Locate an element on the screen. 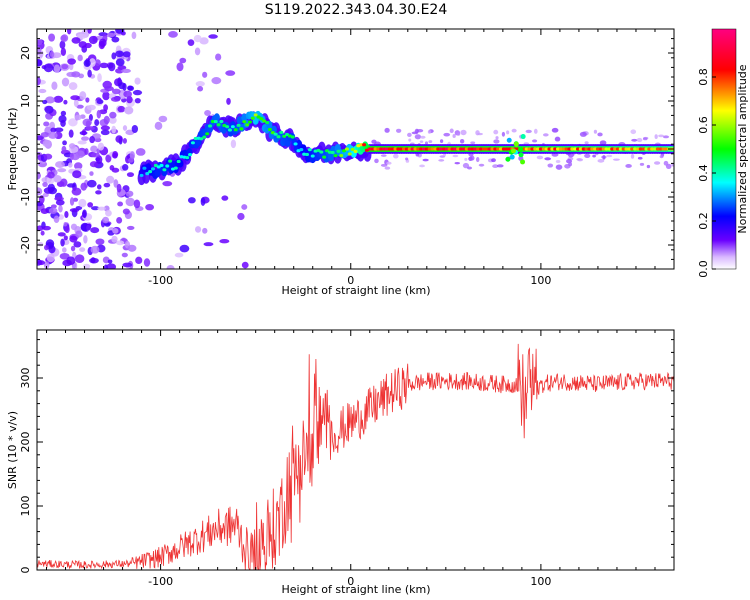  colorbar-tick-label: 0.4 is located at coordinates (703, 173).